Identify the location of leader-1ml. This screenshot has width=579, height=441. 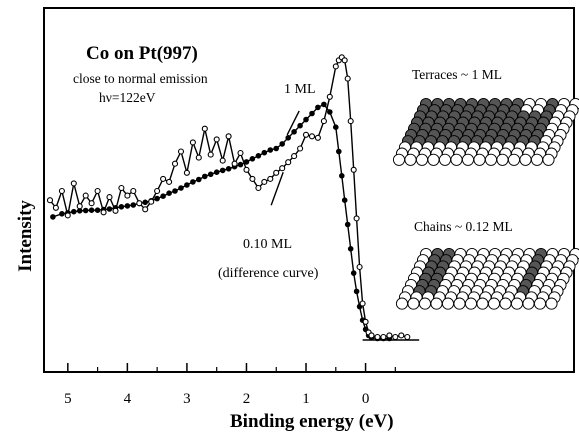
(293, 123).